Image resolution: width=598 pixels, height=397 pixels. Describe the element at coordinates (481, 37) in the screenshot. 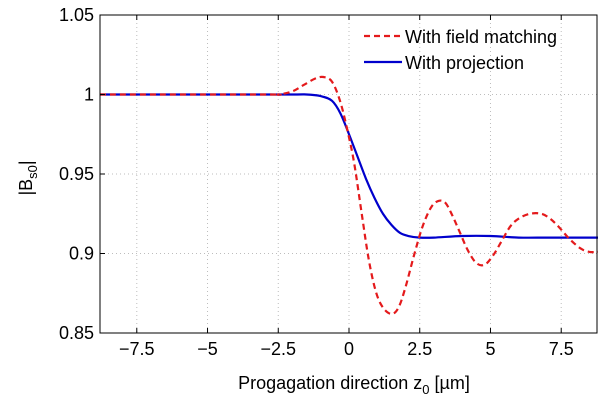

I see `legend-label-field-matching: With field matching` at that location.